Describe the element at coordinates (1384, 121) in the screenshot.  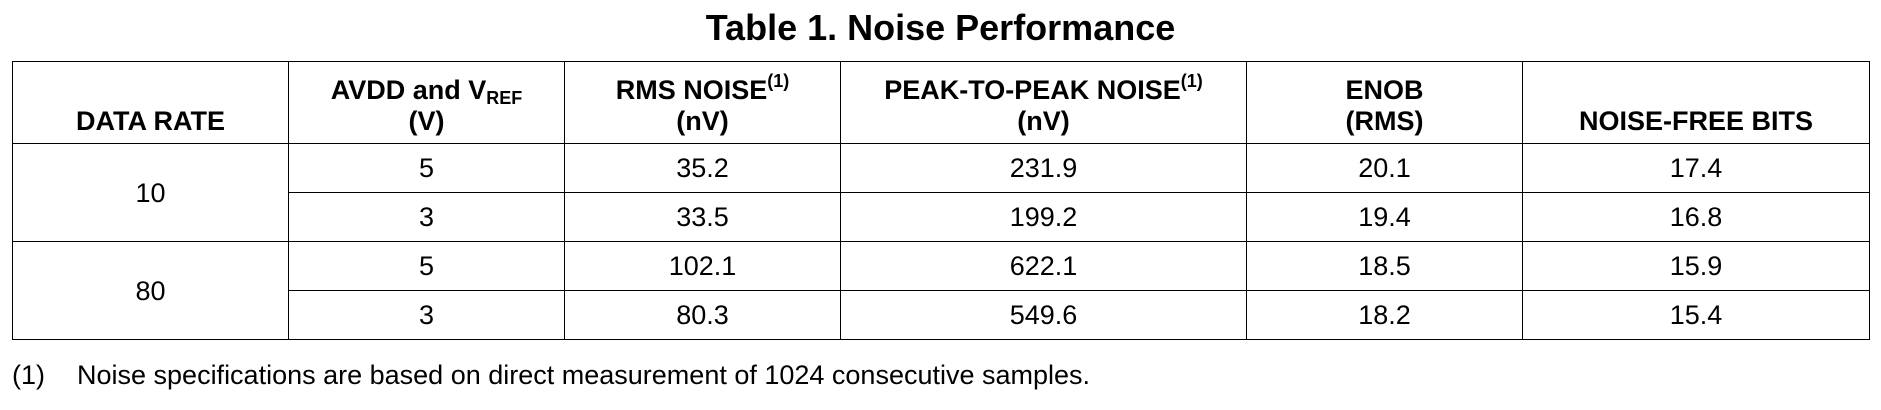
I see `header-enob-unit: (RMS)` at that location.